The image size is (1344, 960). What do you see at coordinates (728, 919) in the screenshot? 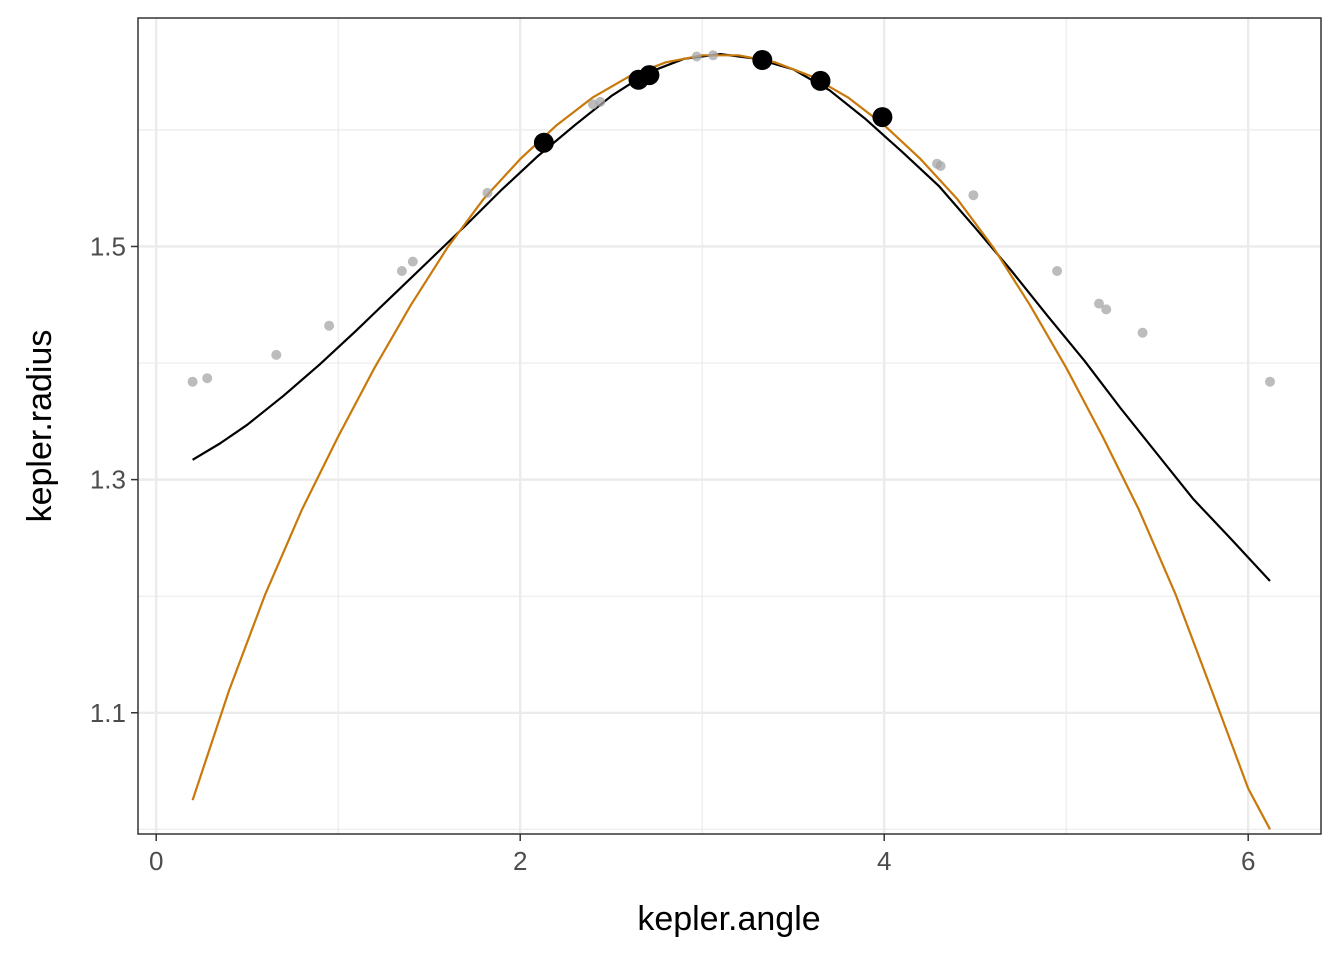
I see `x-axis-title: kepler.angle` at bounding box center [728, 919].